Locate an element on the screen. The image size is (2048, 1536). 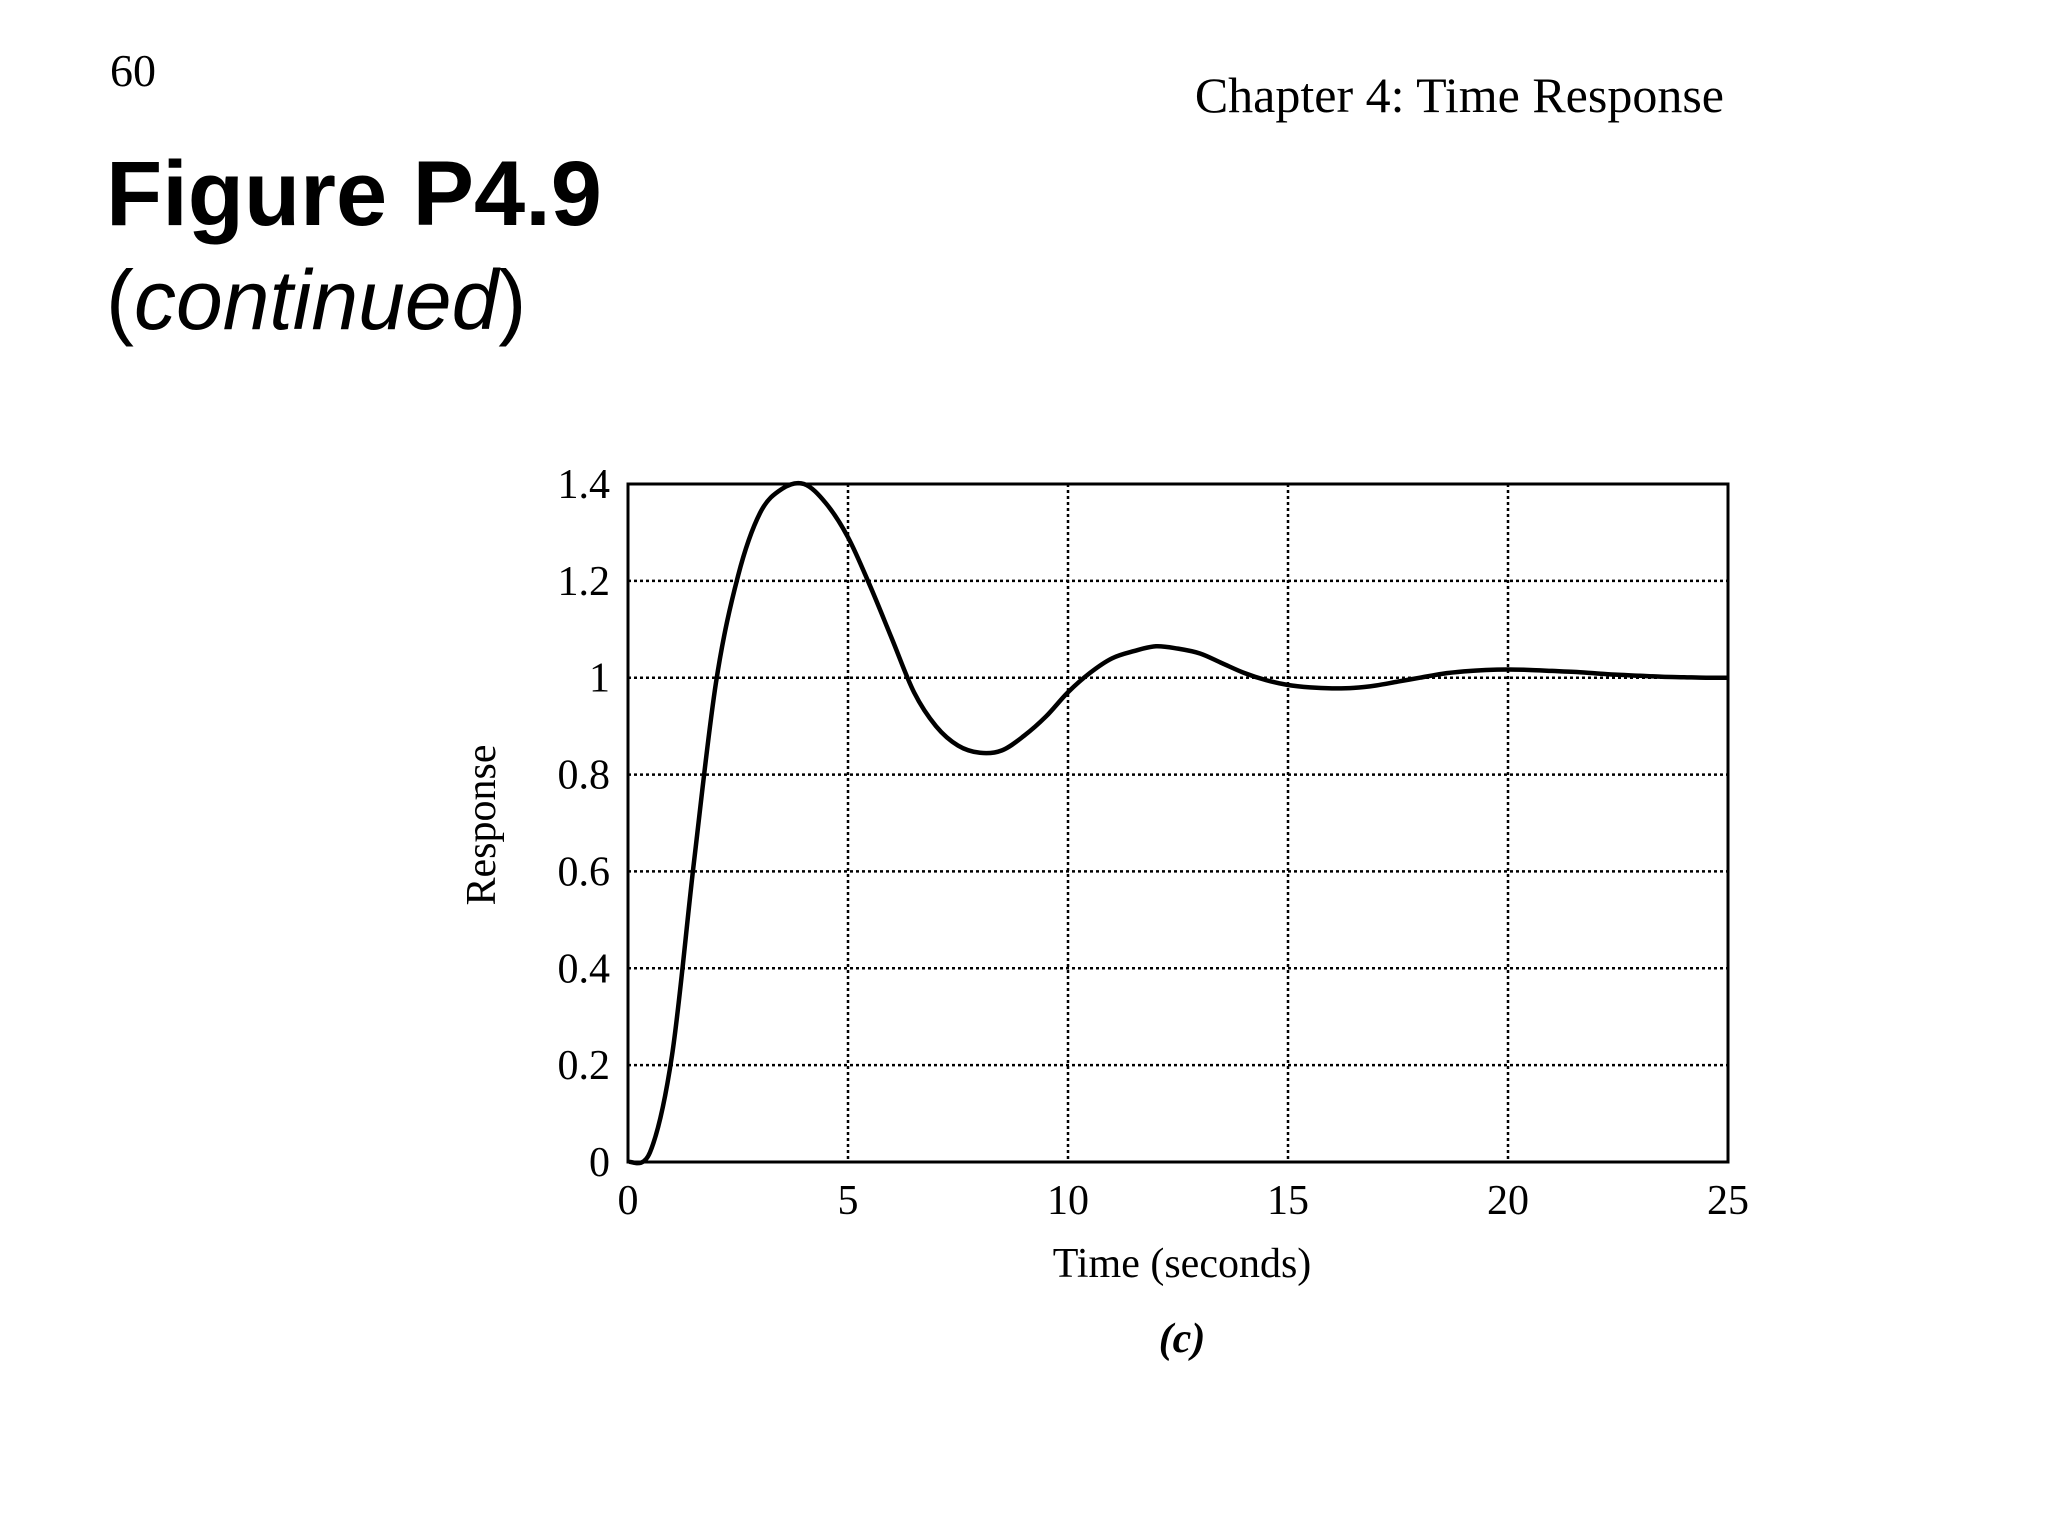
y-tick-label: 0.4 is located at coordinates (584, 969).